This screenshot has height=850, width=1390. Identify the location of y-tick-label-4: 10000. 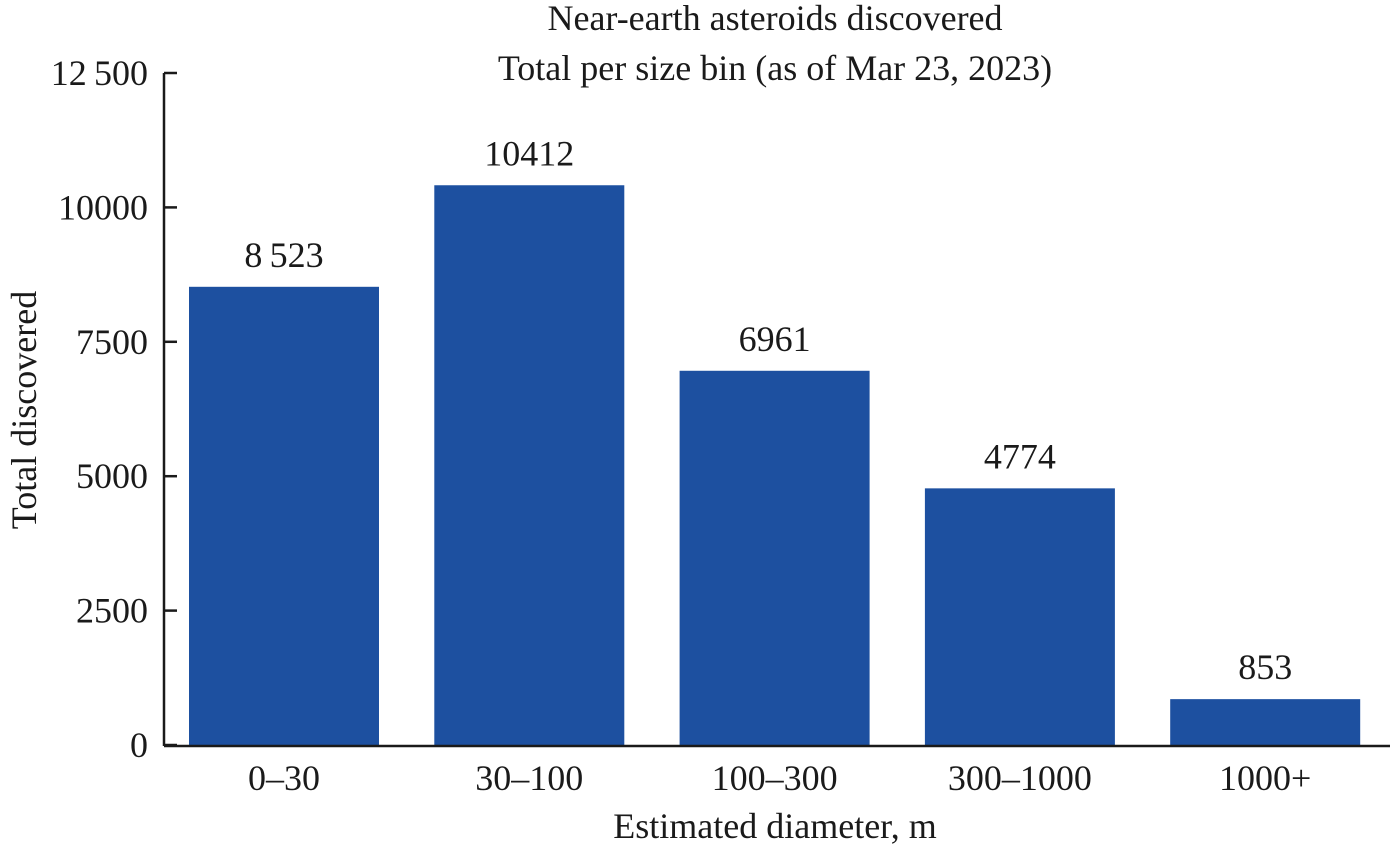
(103, 207).